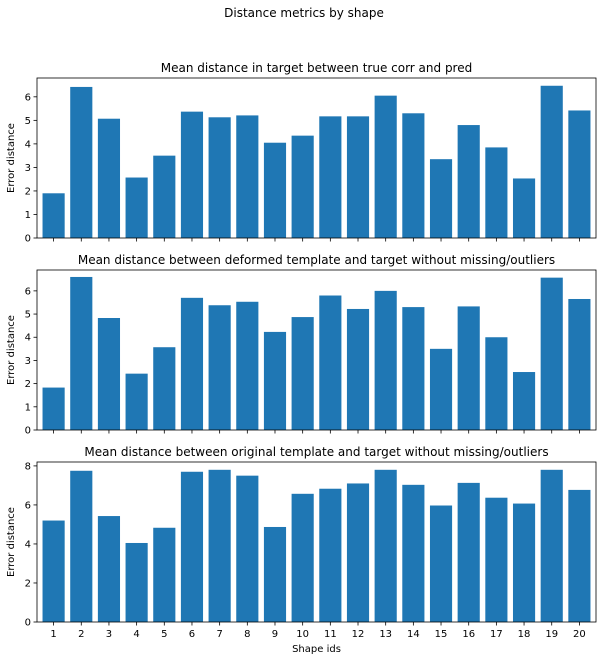 Image resolution: width=599 pixels, height=660 pixels. I want to click on x-tick-label: 15, so click(441, 634).